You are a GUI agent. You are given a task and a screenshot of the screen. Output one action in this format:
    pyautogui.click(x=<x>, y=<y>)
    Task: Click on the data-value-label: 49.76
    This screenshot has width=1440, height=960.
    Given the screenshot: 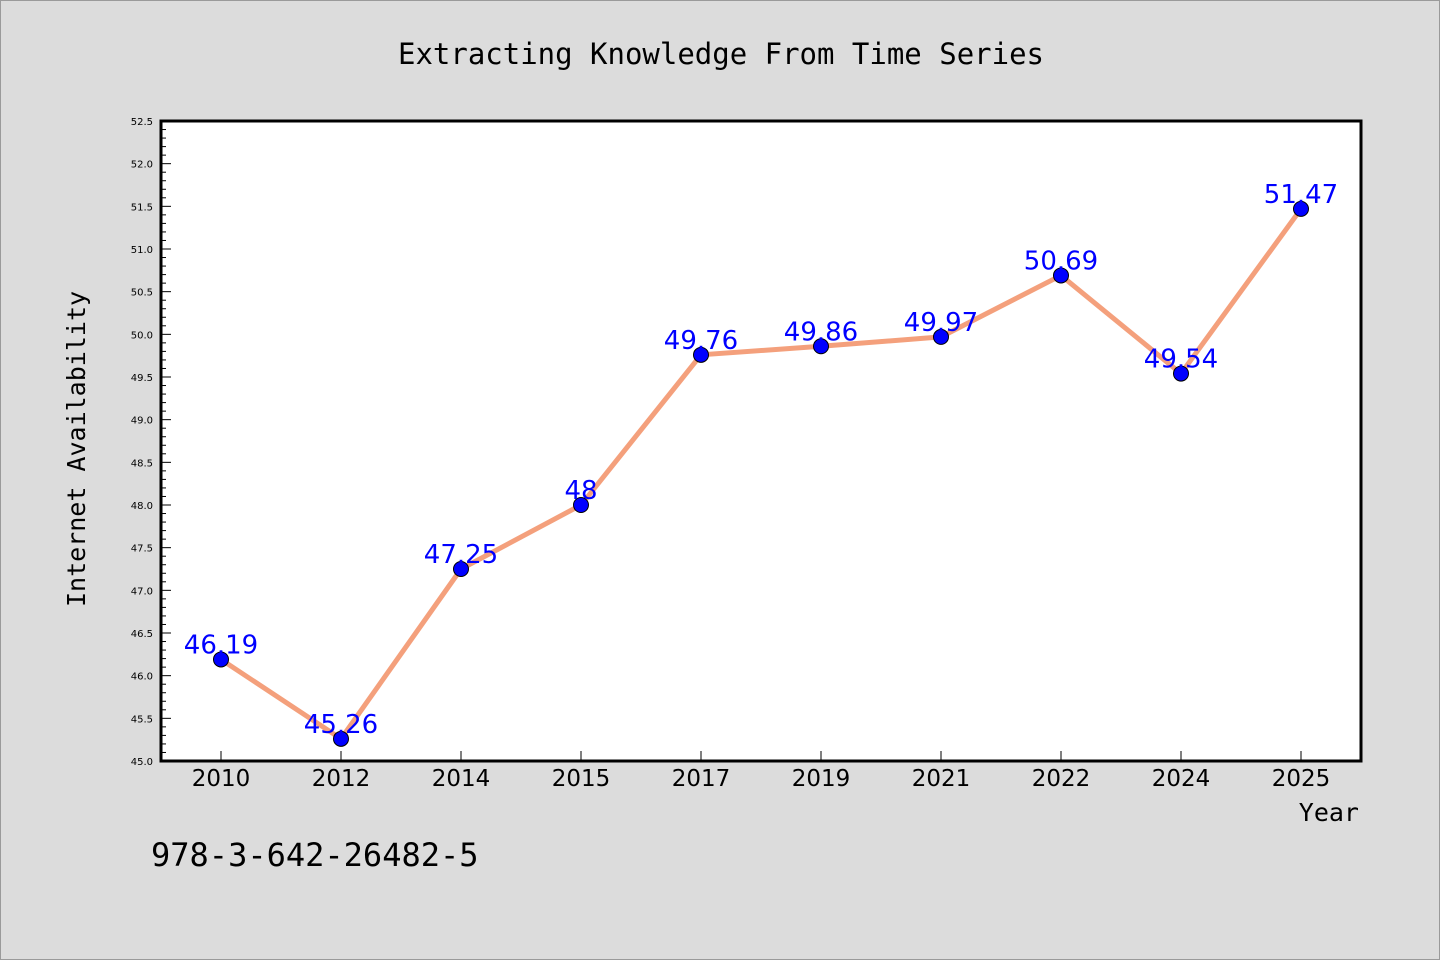 What is the action you would take?
    pyautogui.click(x=701, y=341)
    